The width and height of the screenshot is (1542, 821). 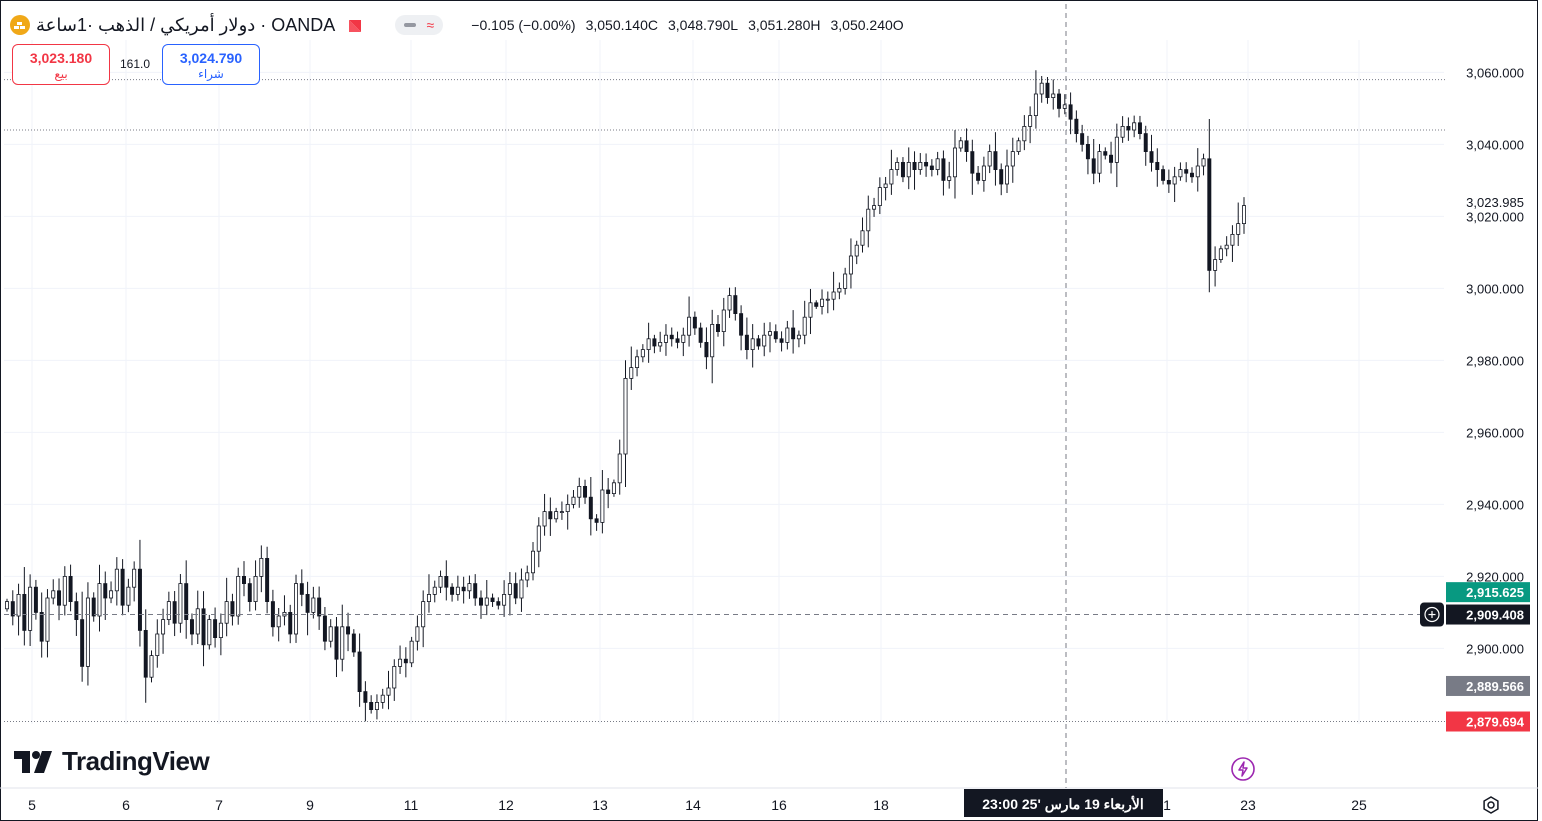 I want to click on chart-style-toggle: ≈, so click(x=419, y=25).